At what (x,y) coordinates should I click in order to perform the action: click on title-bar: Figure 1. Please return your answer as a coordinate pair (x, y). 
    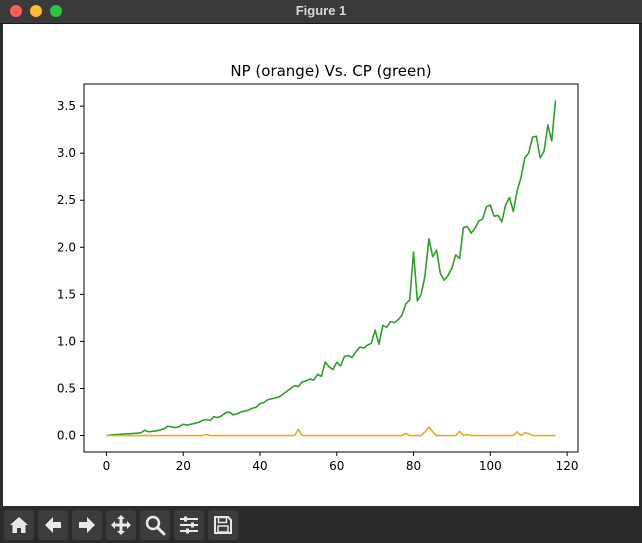
    Looking at the image, I should click on (321, 12).